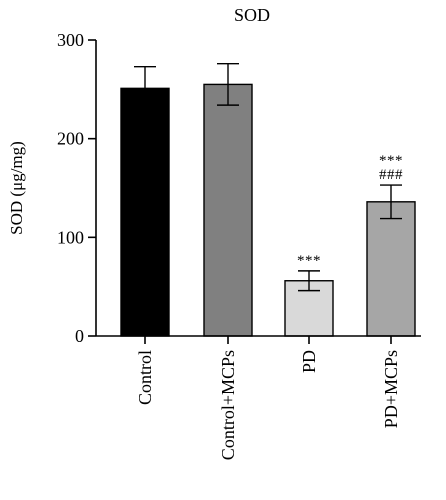 This screenshot has width=446, height=500. What do you see at coordinates (70, 139) in the screenshot?
I see `y-tick-label: 200` at bounding box center [70, 139].